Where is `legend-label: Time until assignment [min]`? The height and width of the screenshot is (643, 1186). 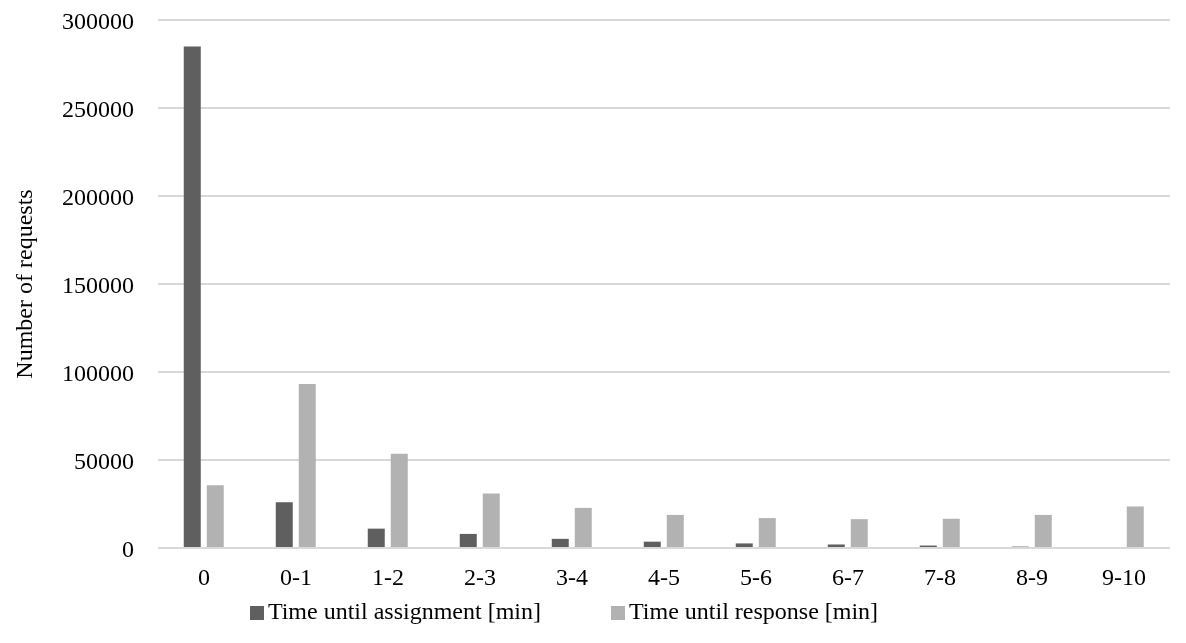
legend-label: Time until assignment [min] is located at coordinates (404, 611).